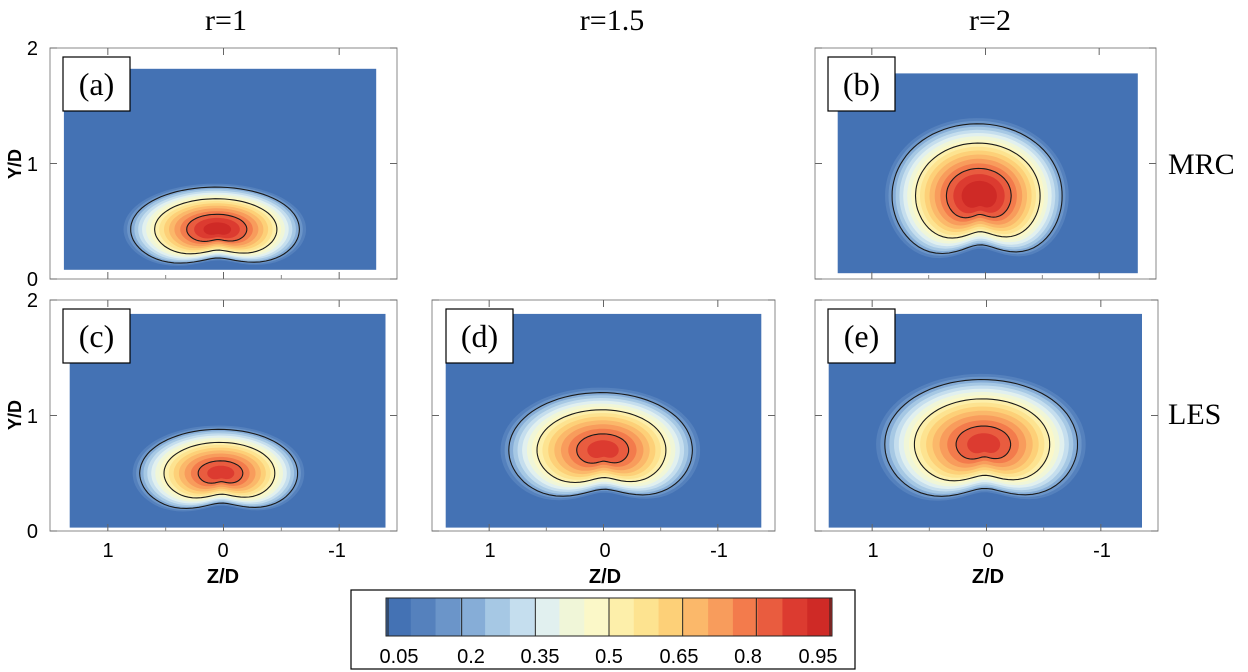 This screenshot has height=672, width=1248. I want to click on y-axis-label-top: Y/D, so click(15, 164).